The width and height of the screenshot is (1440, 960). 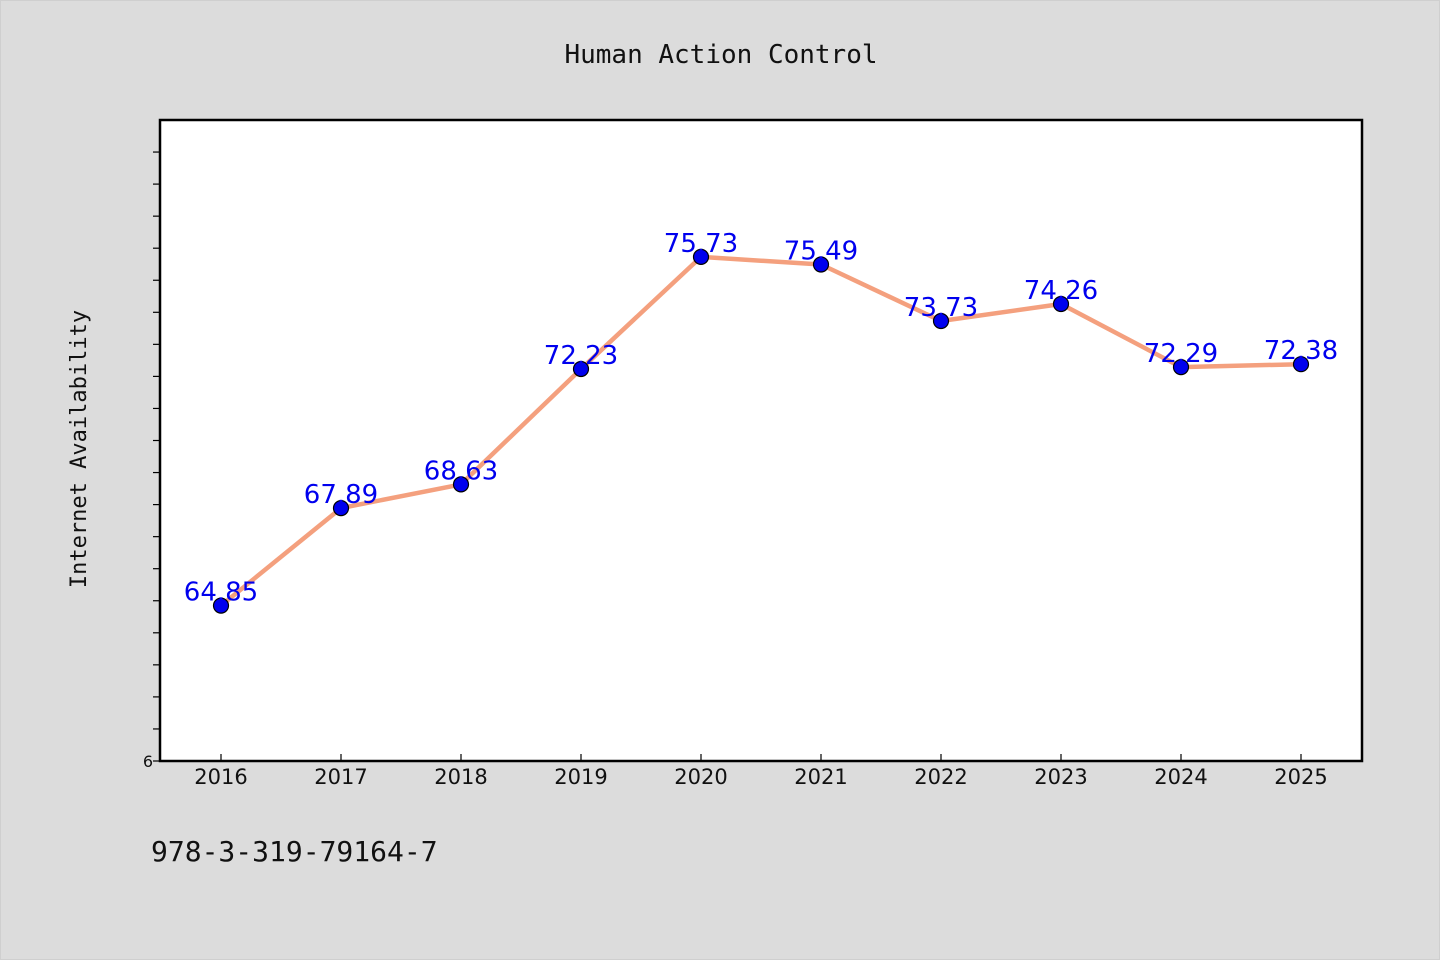 I want to click on x-tick-label: 2020, so click(x=700, y=777).